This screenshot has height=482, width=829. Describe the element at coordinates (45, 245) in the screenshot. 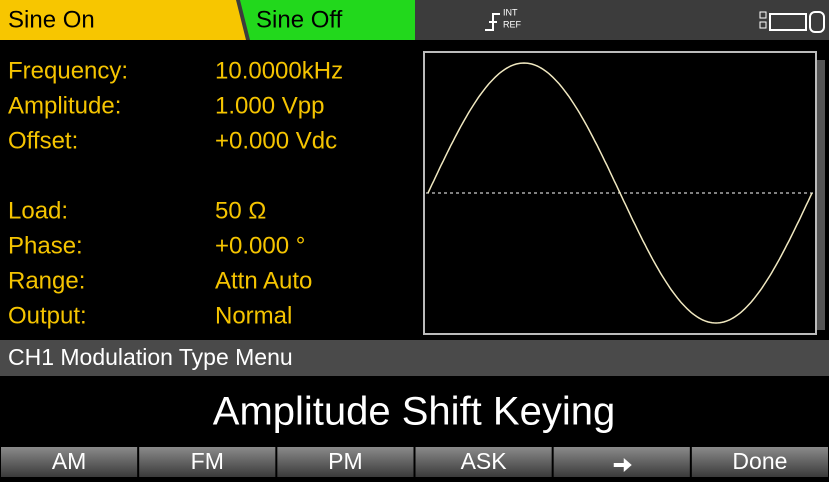

I see `param-label: Phase:` at that location.